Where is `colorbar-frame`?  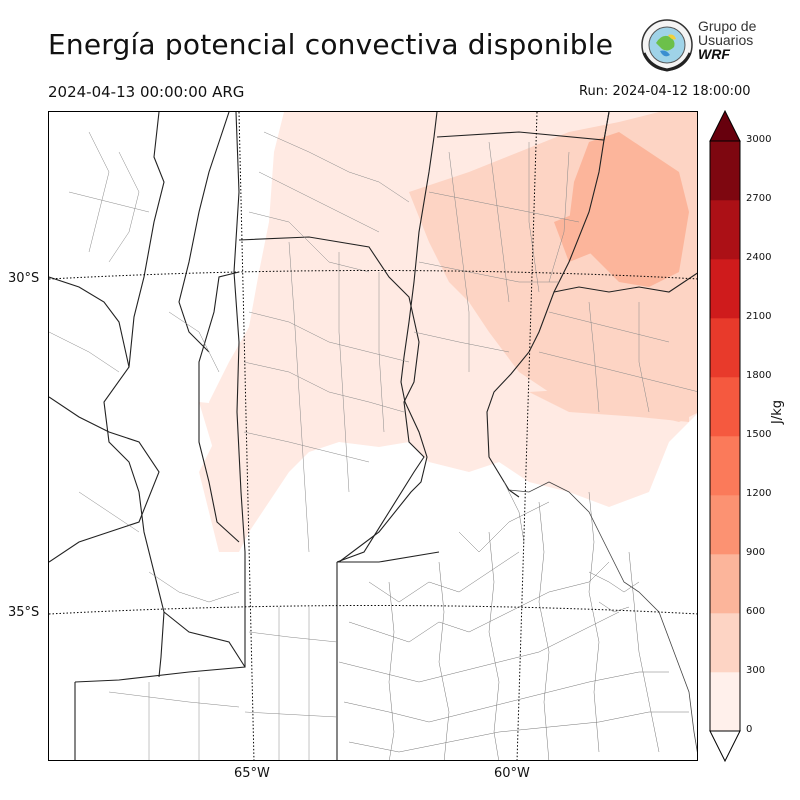 colorbar-frame is located at coordinates (725, 436).